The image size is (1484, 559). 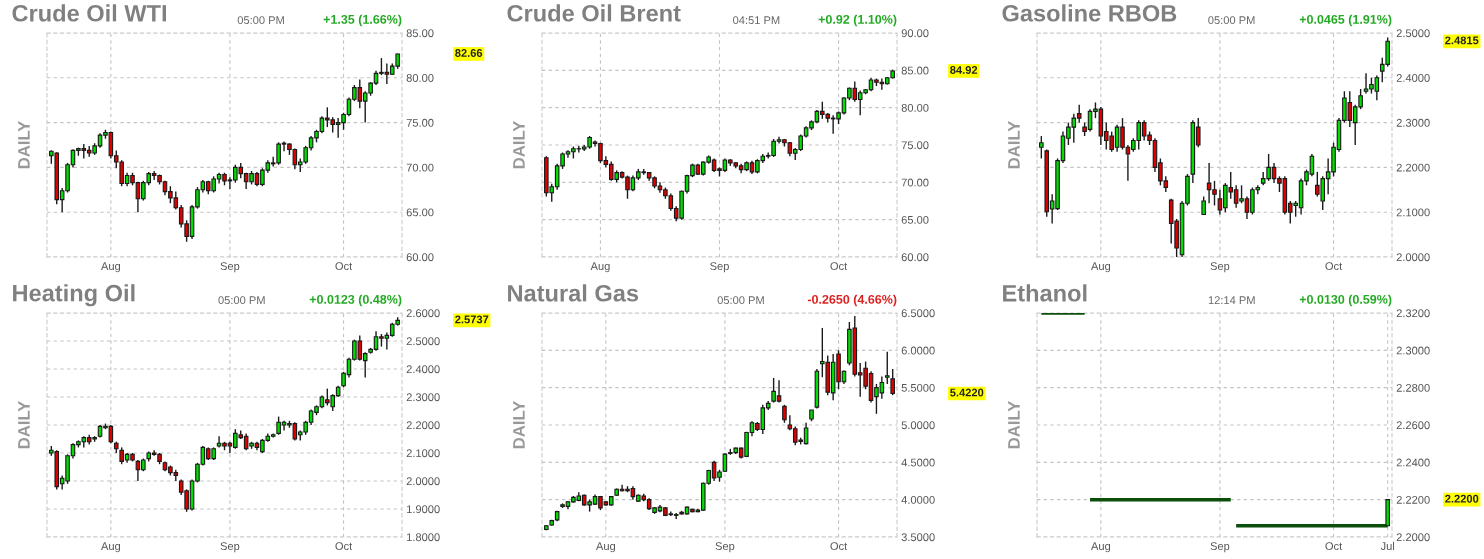 What do you see at coordinates (1387, 546) in the screenshot?
I see `x-tick-label: Jul` at bounding box center [1387, 546].